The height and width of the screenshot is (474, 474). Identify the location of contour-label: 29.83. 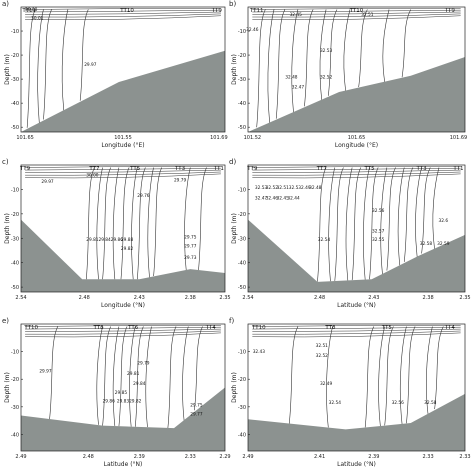
(123, 402).